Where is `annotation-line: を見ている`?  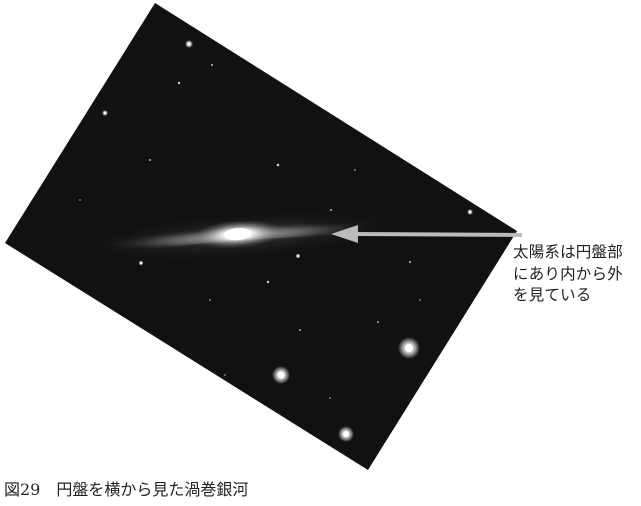 annotation-line: を見ている is located at coordinates (552, 295).